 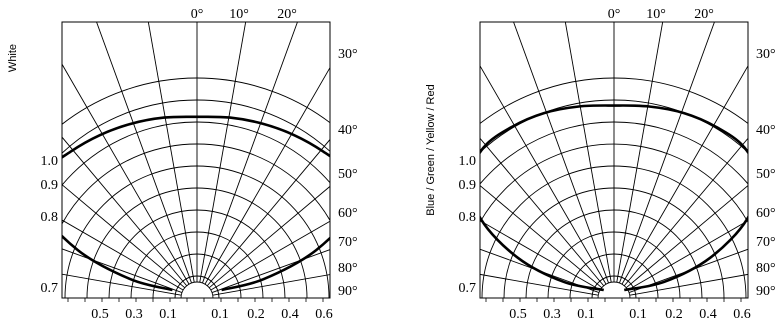 What do you see at coordinates (13, 58) in the screenshot?
I see `y-axis-label: White` at bounding box center [13, 58].